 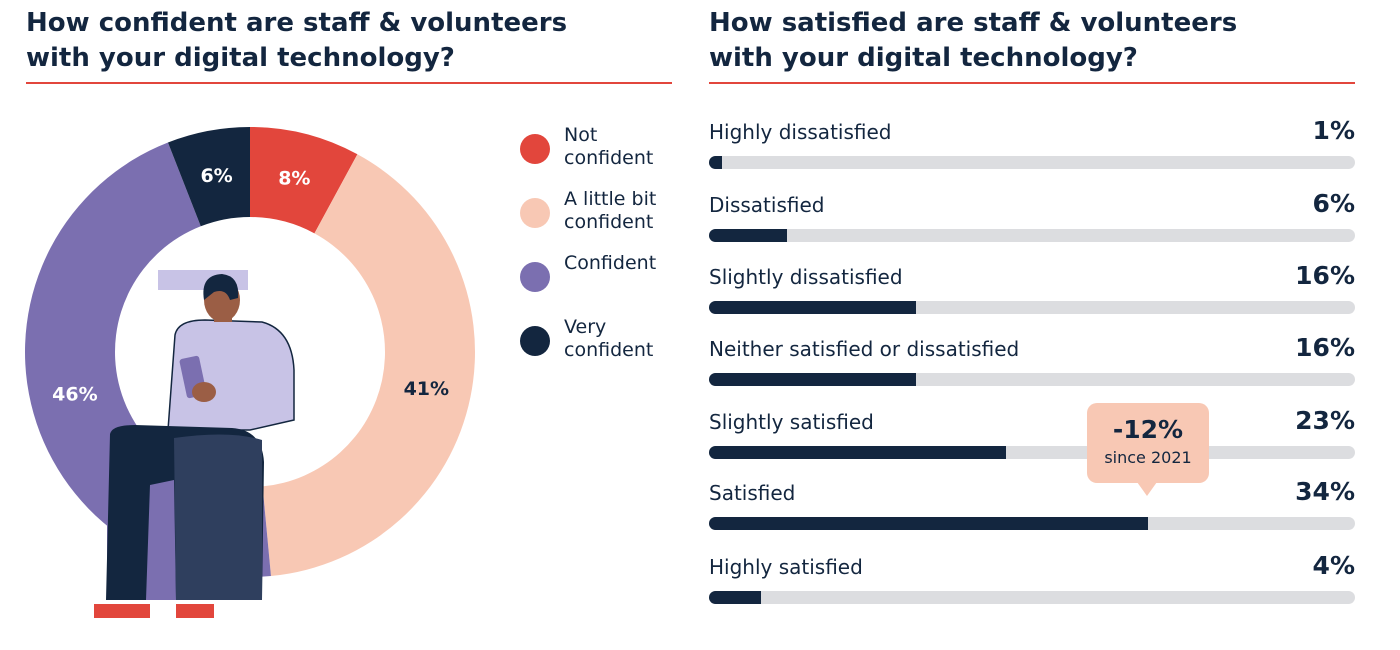 I want to click on slice-confident, so click(x=147, y=360).